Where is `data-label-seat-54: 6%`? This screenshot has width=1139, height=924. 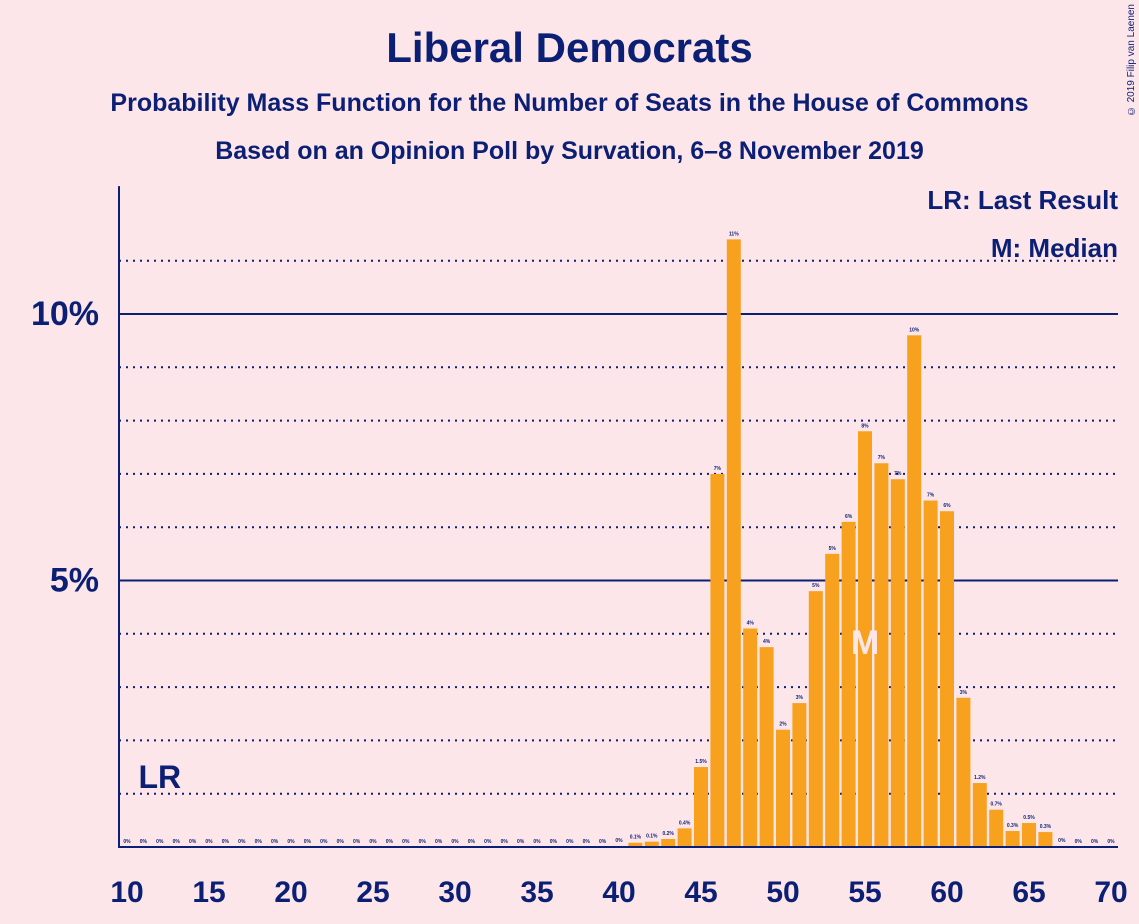 data-label-seat-54: 6% is located at coordinates (849, 517).